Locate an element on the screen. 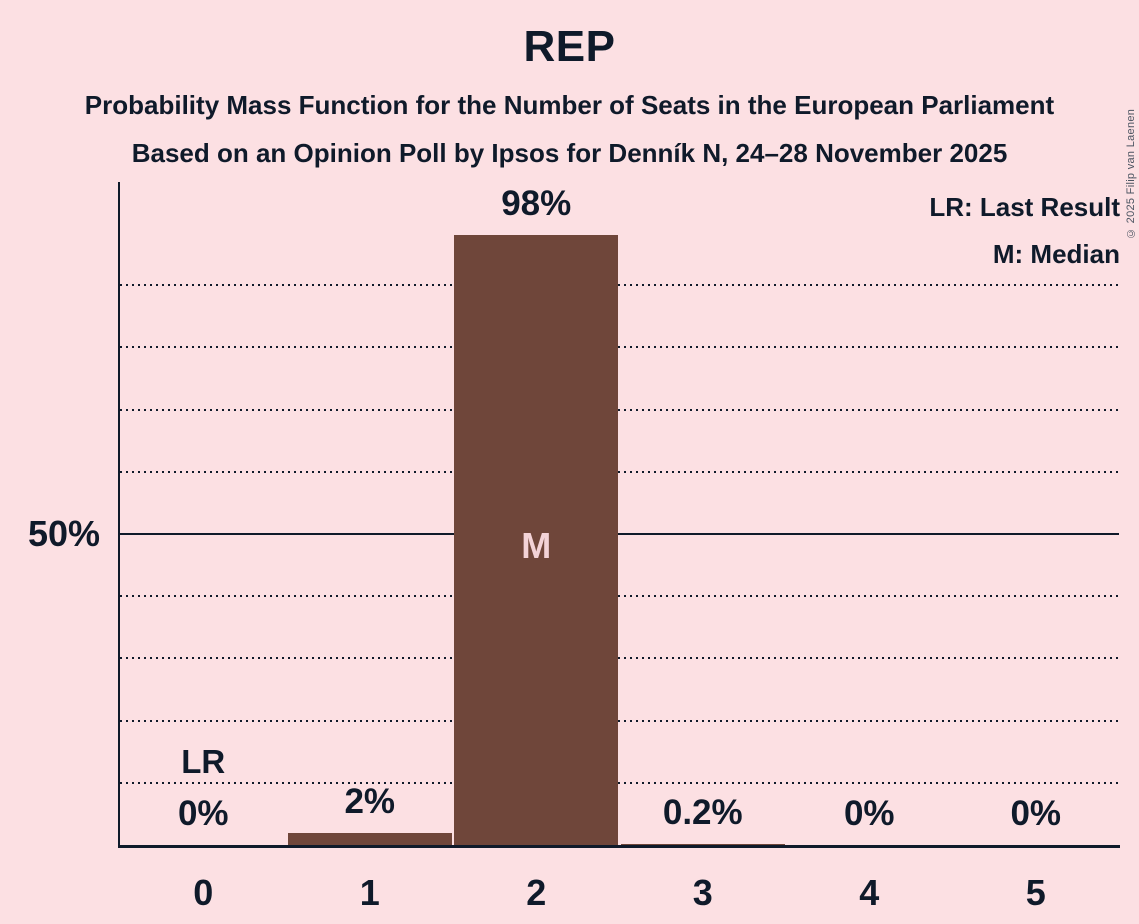 The height and width of the screenshot is (924, 1139). value-label-seats-0: 0% is located at coordinates (203, 813).